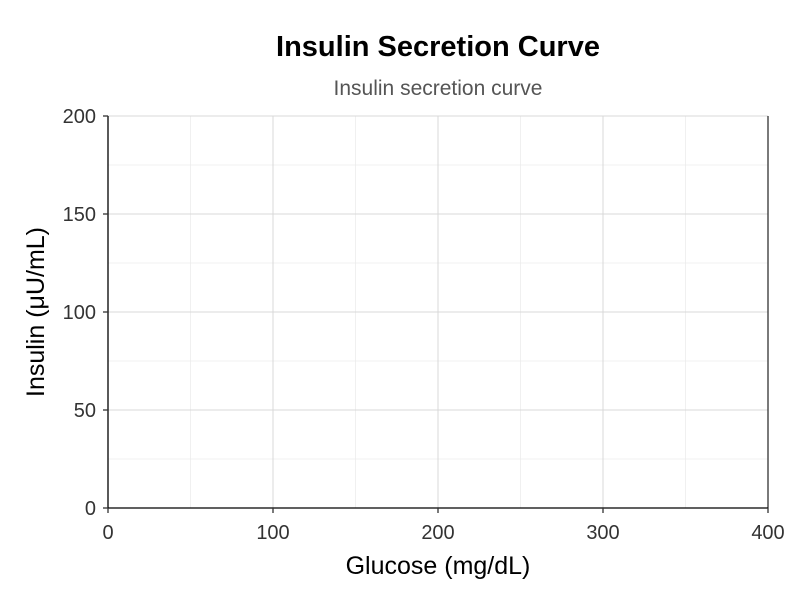 The width and height of the screenshot is (800, 600). What do you see at coordinates (79, 215) in the screenshot?
I see `y-tick-label: 150` at bounding box center [79, 215].